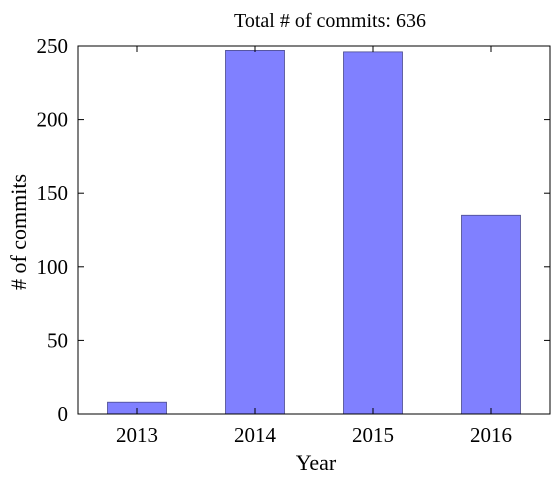 The width and height of the screenshot is (552, 478). Describe the element at coordinates (57, 340) in the screenshot. I see `y-tick-label-50: 50` at that location.